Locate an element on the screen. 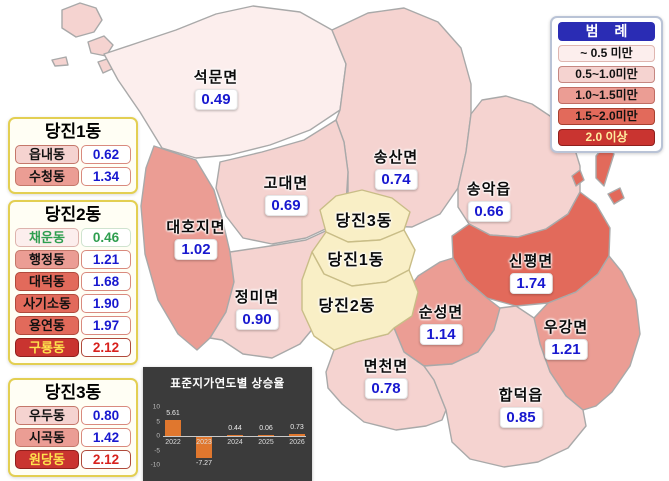 The width and height of the screenshot is (669, 481). legend-item-1-0-to-1-5: 1.0~1.5미만 is located at coordinates (606, 95).